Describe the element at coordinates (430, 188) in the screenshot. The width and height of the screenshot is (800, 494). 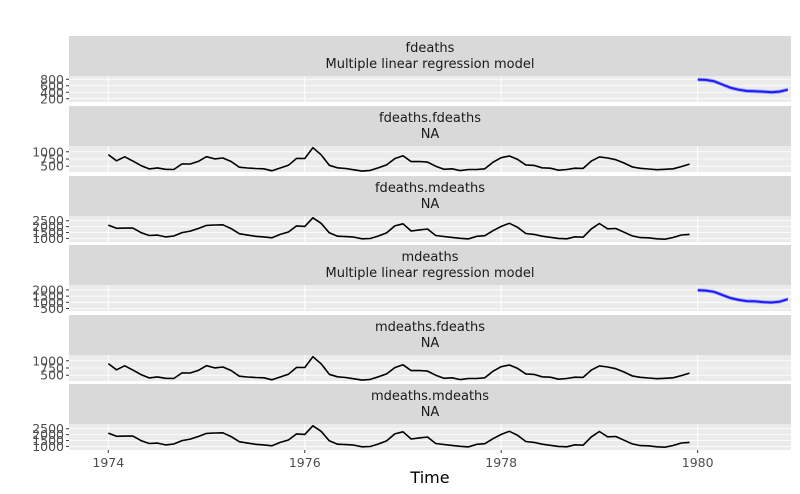
I see `facet-strip-title: fdeaths.mdeaths` at that location.